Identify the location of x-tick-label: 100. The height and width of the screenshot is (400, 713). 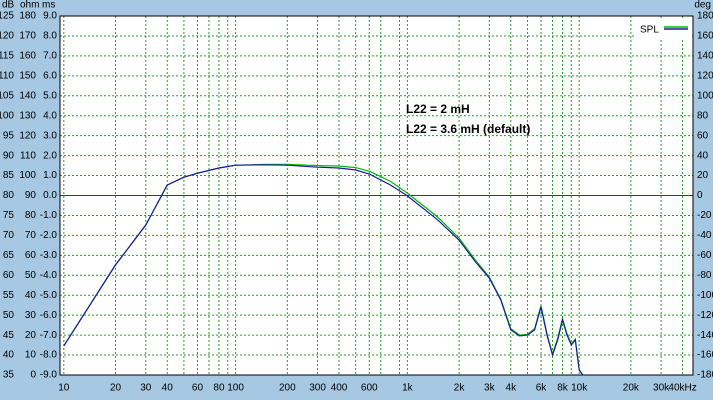
(235, 388).